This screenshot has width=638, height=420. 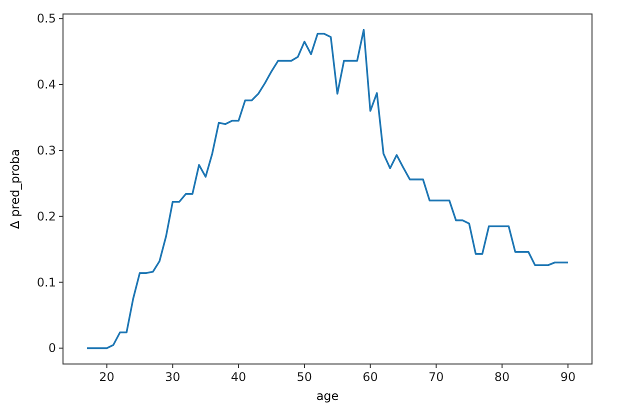 What do you see at coordinates (568, 377) in the screenshot?
I see `x-tick-label: 90` at bounding box center [568, 377].